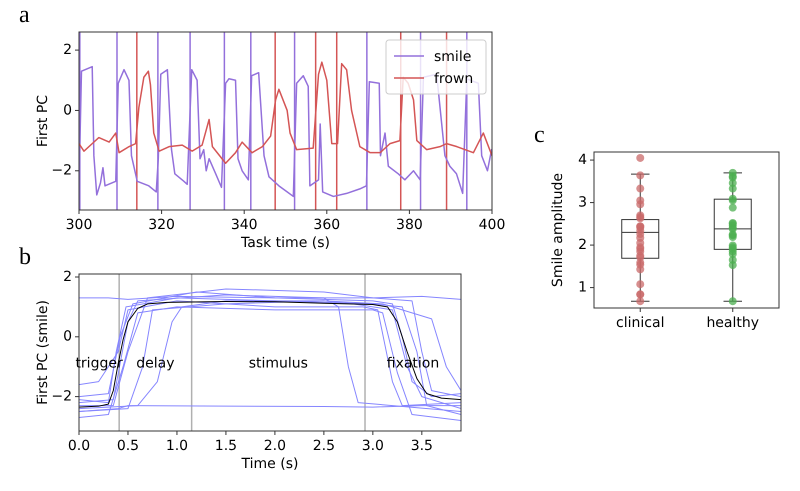 Image resolution: width=800 pixels, height=491 pixels. Describe the element at coordinates (269, 464) in the screenshot. I see `x-axis-title: Time (s)` at that location.